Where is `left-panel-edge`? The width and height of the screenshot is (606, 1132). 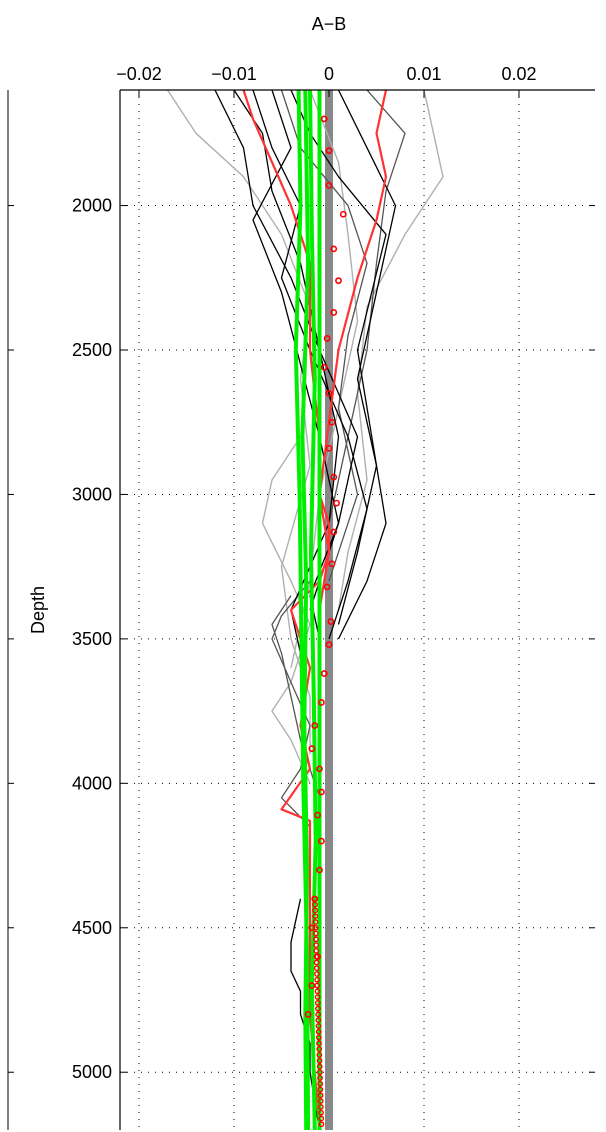 left-panel-edge is located at coordinates (10, 610).